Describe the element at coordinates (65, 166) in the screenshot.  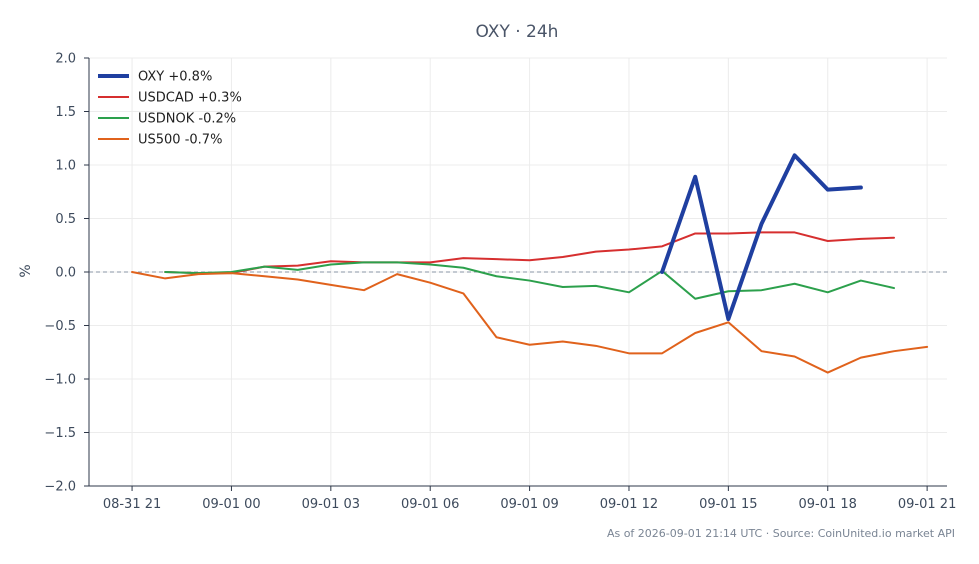
I see `y-tick-label: 1.0` at that location.